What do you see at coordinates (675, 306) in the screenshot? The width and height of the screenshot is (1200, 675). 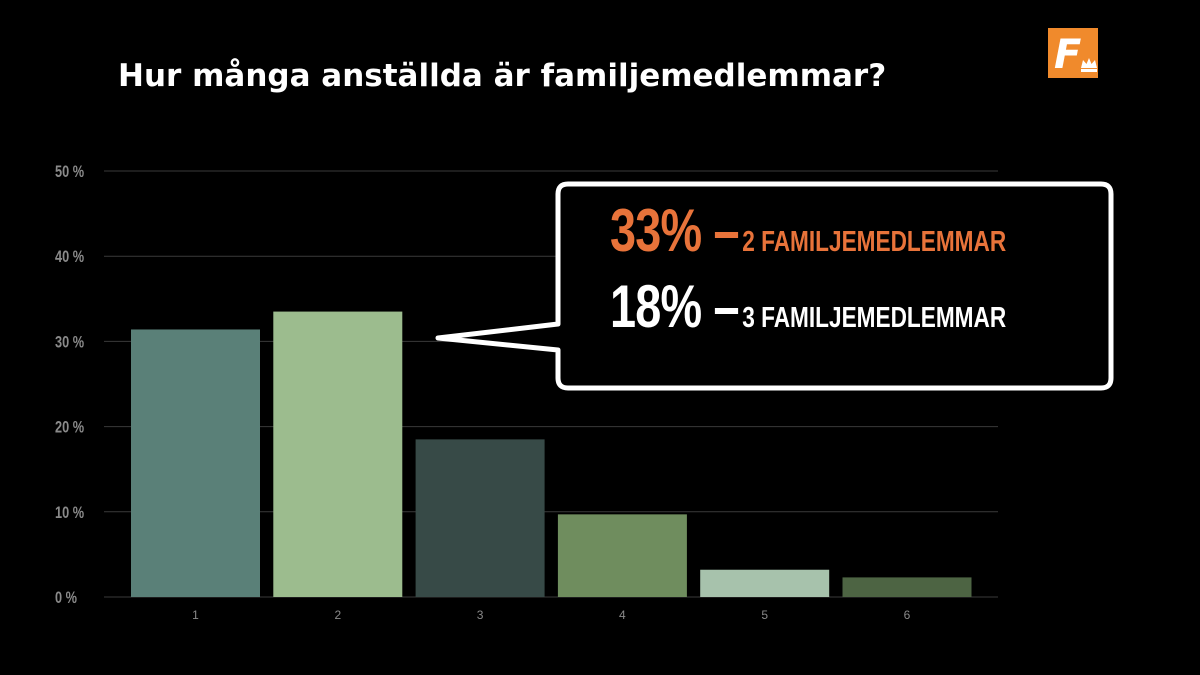 I see `callout-percent-2: 18% –` at bounding box center [675, 306].